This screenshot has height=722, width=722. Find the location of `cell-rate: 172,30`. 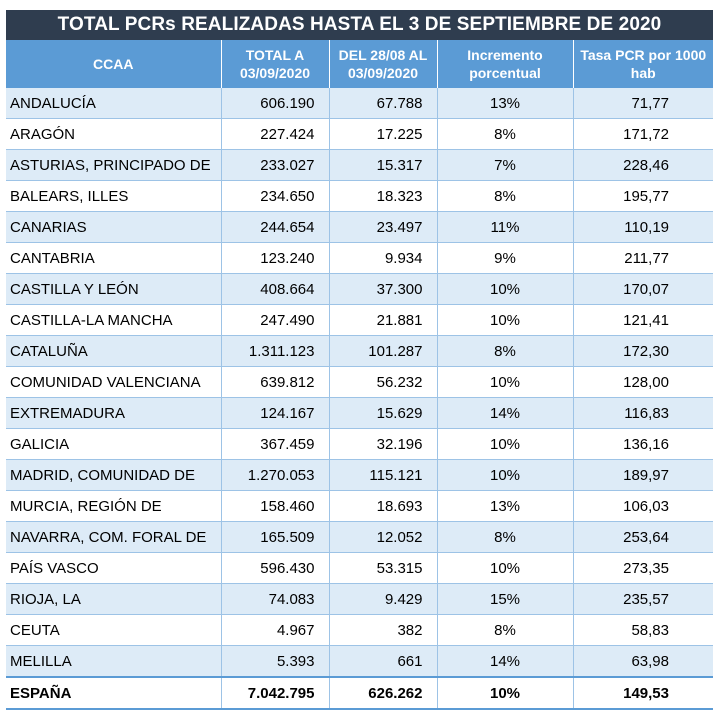

cell-rate: 172,30 is located at coordinates (643, 351).